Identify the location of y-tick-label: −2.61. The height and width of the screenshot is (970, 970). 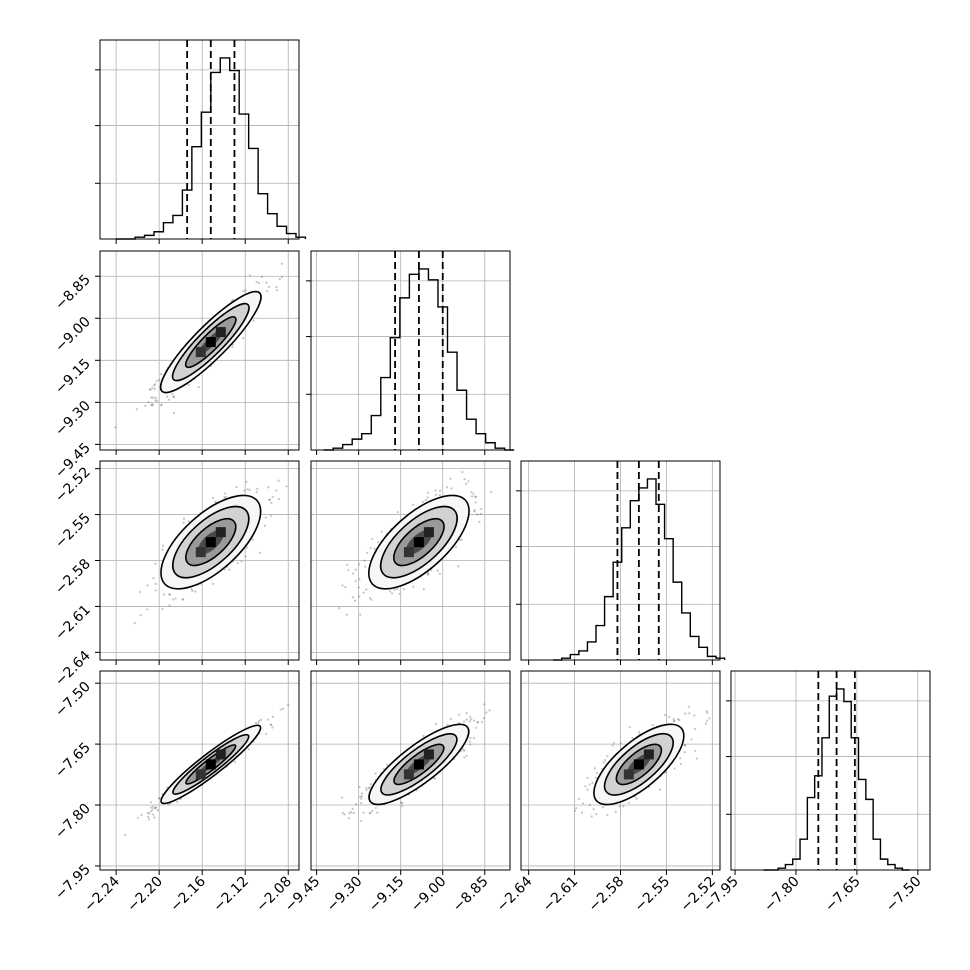
(73, 623).